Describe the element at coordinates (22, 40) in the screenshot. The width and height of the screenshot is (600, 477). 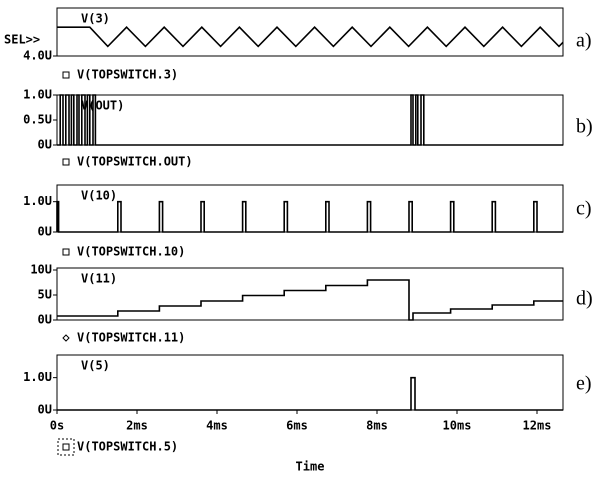
I see `selector: SEL>>` at that location.